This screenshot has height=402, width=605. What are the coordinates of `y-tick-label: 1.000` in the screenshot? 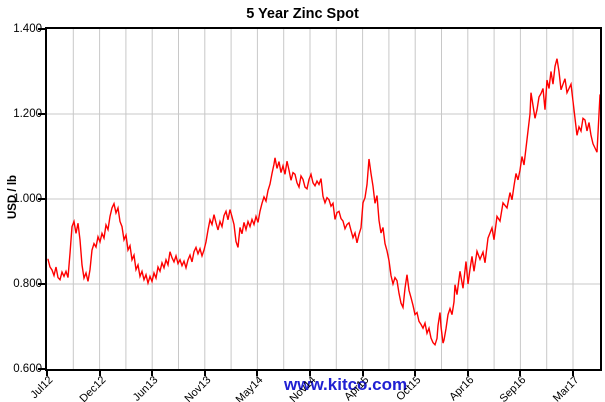 It's located at (27, 199).